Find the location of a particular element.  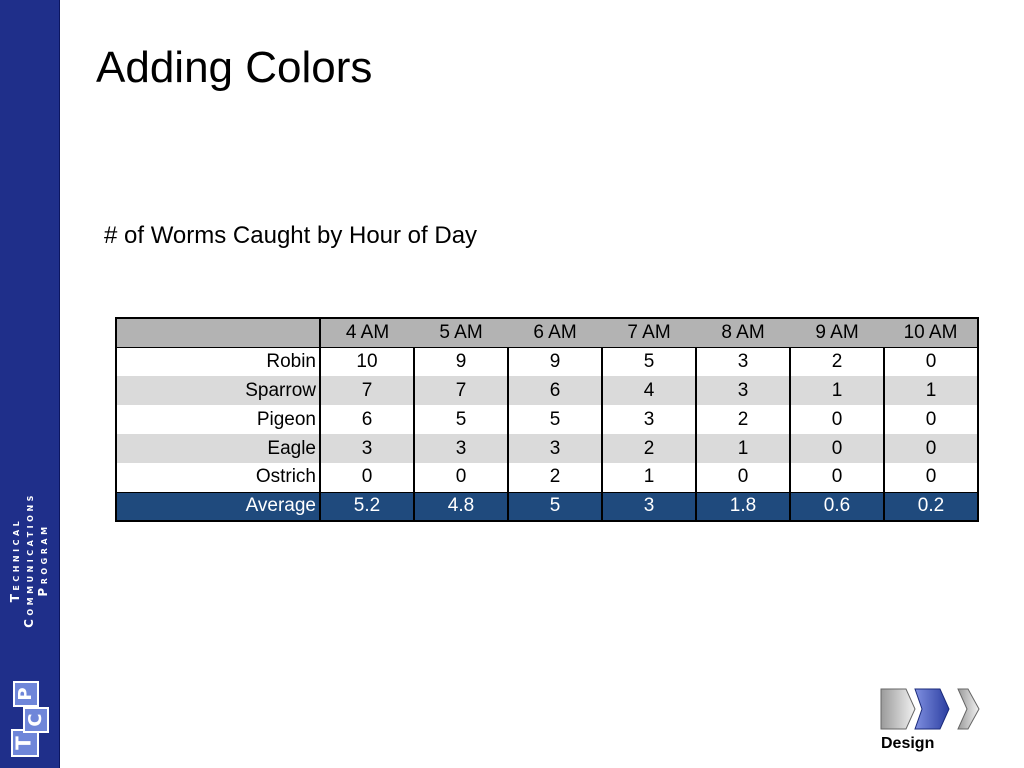

table-caption: # of Worms Caught by Hour of Day is located at coordinates (291, 235).